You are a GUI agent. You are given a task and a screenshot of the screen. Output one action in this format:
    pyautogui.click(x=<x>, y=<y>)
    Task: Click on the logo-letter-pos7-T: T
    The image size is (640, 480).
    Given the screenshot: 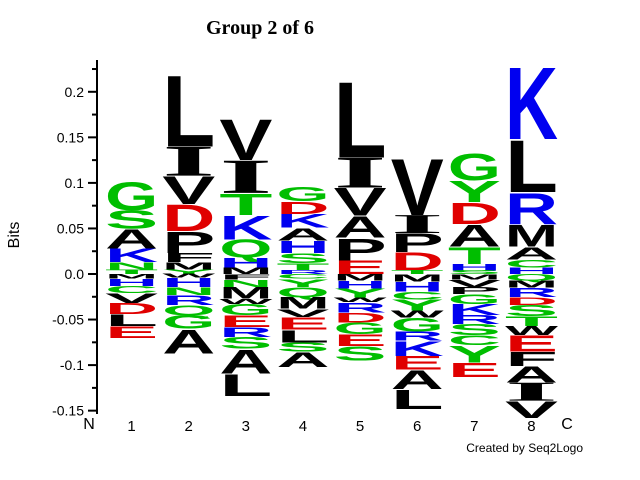 What is the action you would take?
    pyautogui.click(x=474, y=256)
    